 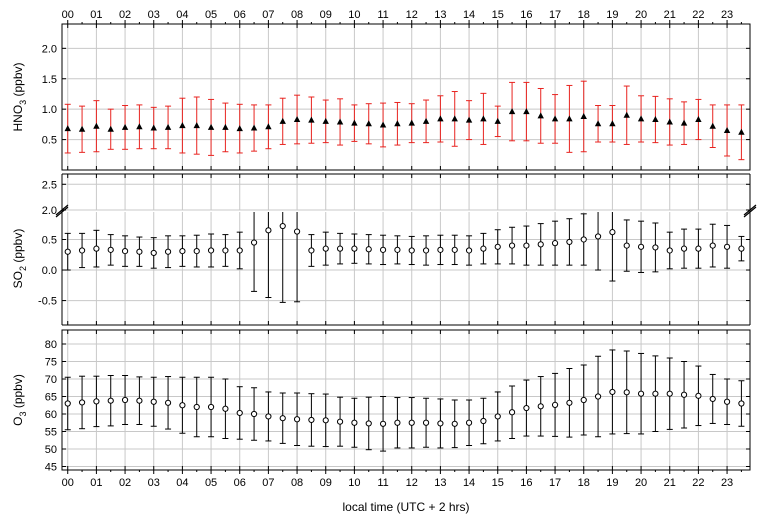 What do you see at coordinates (382, 15) in the screenshot?
I see `x-tick-label-top: 11` at bounding box center [382, 15].